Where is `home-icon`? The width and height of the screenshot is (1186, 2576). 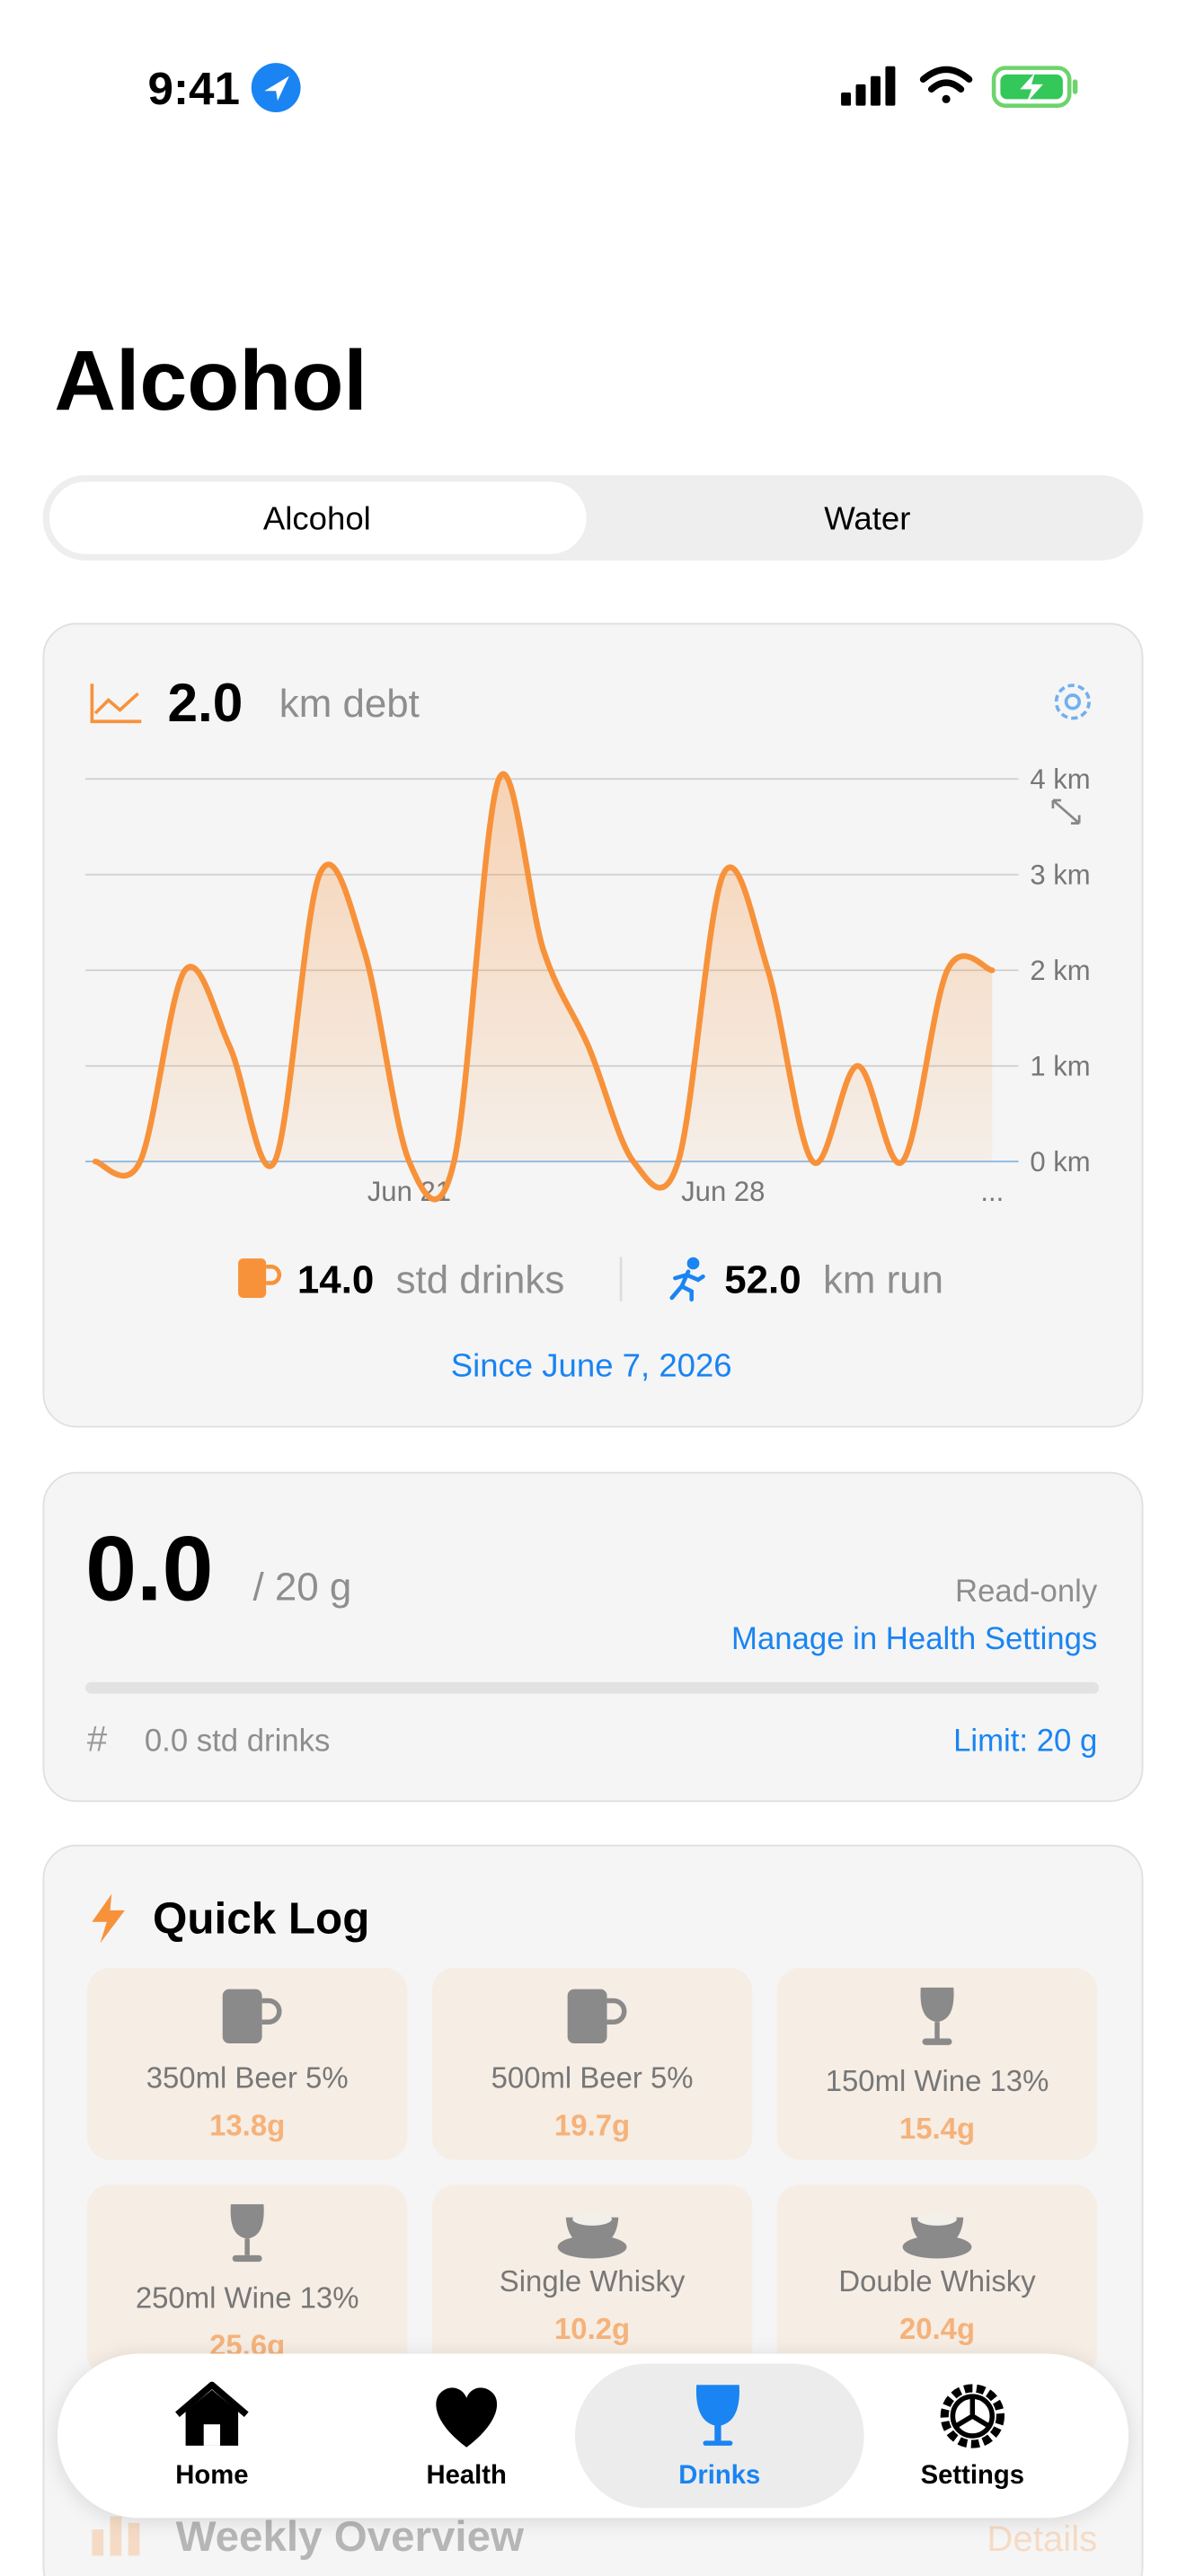
home-icon is located at coordinates (212, 2413).